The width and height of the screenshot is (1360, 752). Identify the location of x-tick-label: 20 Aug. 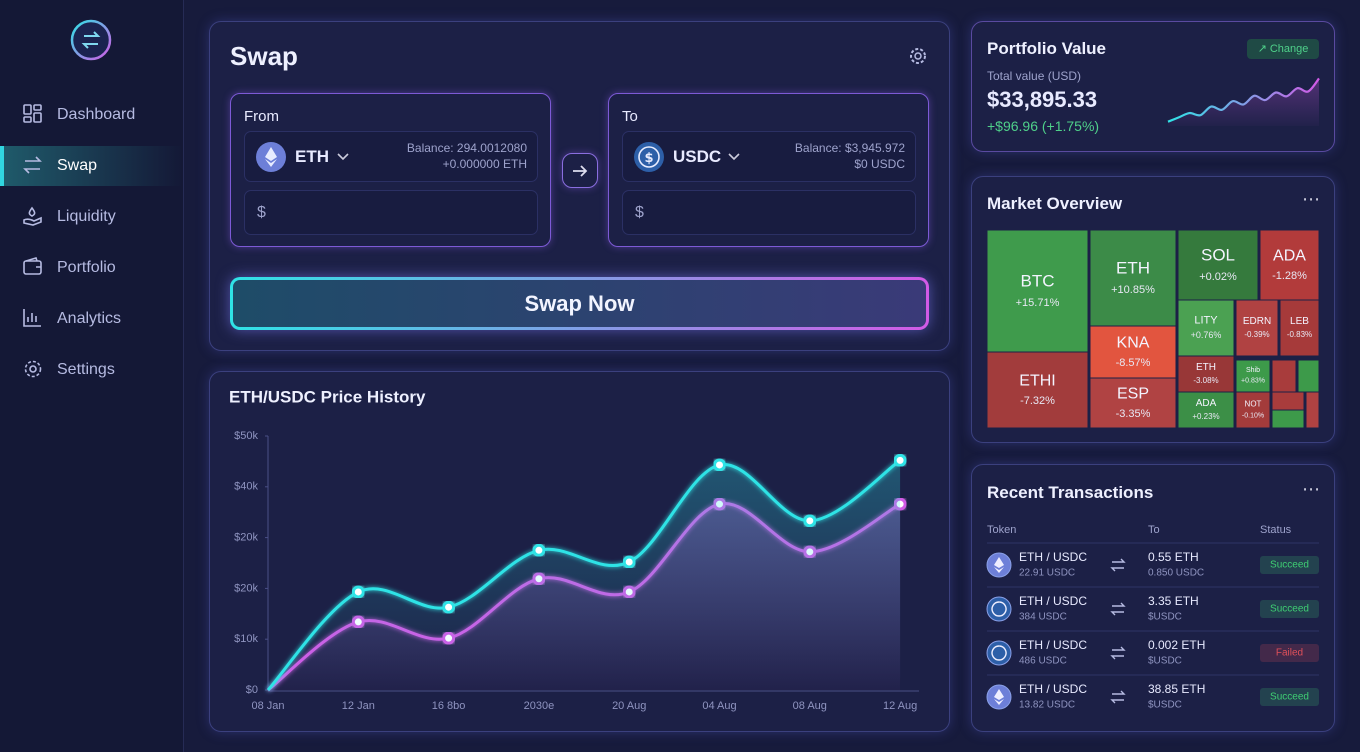
(629, 706).